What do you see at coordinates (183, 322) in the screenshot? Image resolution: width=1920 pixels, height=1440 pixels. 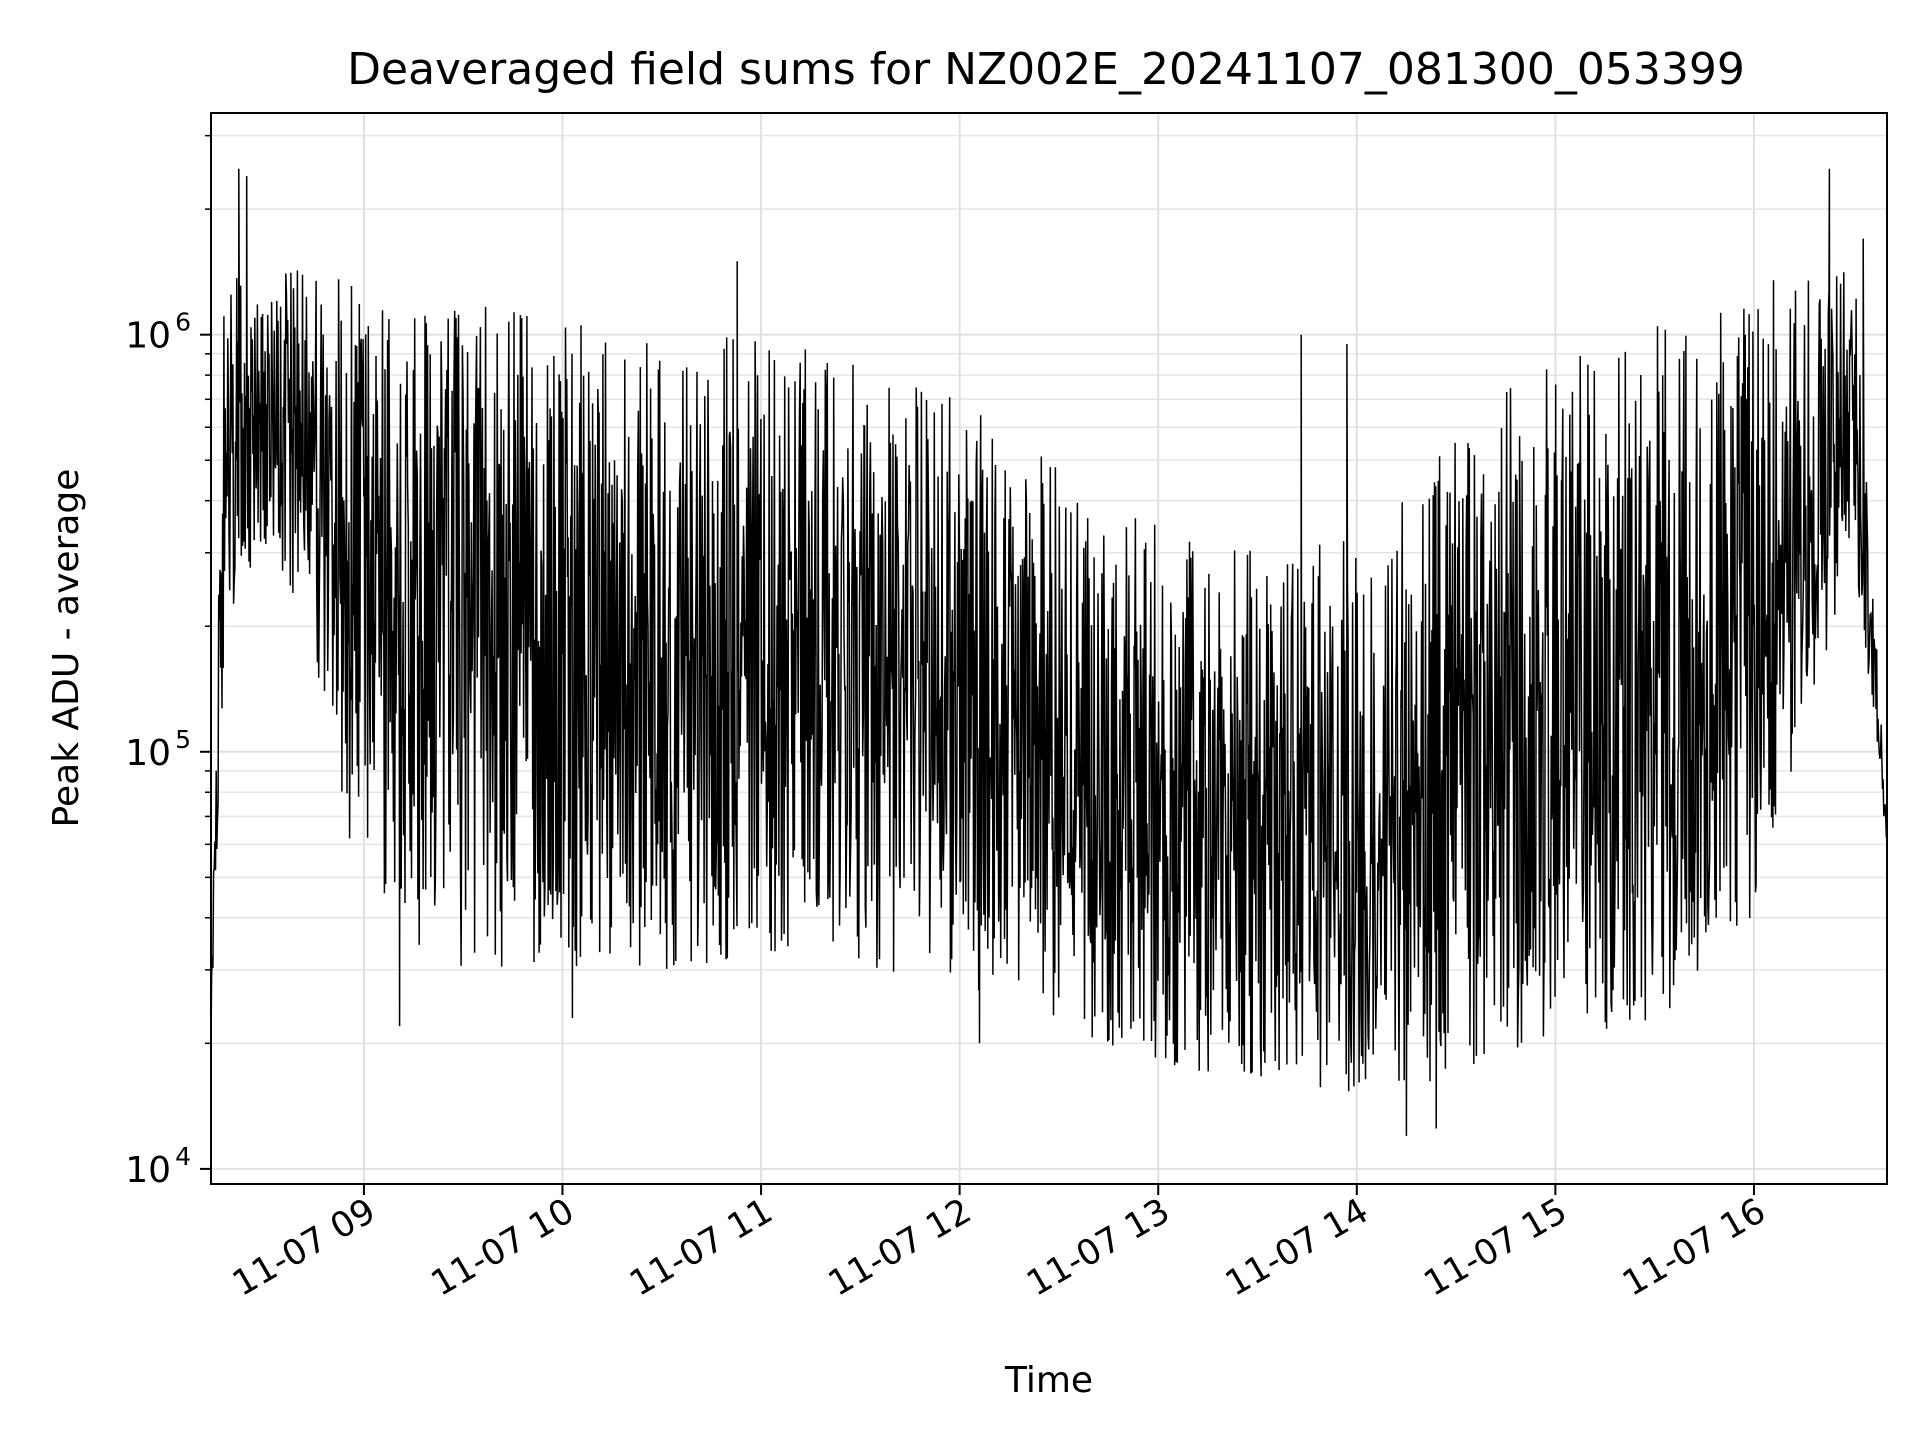 I see `y-tick-exponent: 6` at bounding box center [183, 322].